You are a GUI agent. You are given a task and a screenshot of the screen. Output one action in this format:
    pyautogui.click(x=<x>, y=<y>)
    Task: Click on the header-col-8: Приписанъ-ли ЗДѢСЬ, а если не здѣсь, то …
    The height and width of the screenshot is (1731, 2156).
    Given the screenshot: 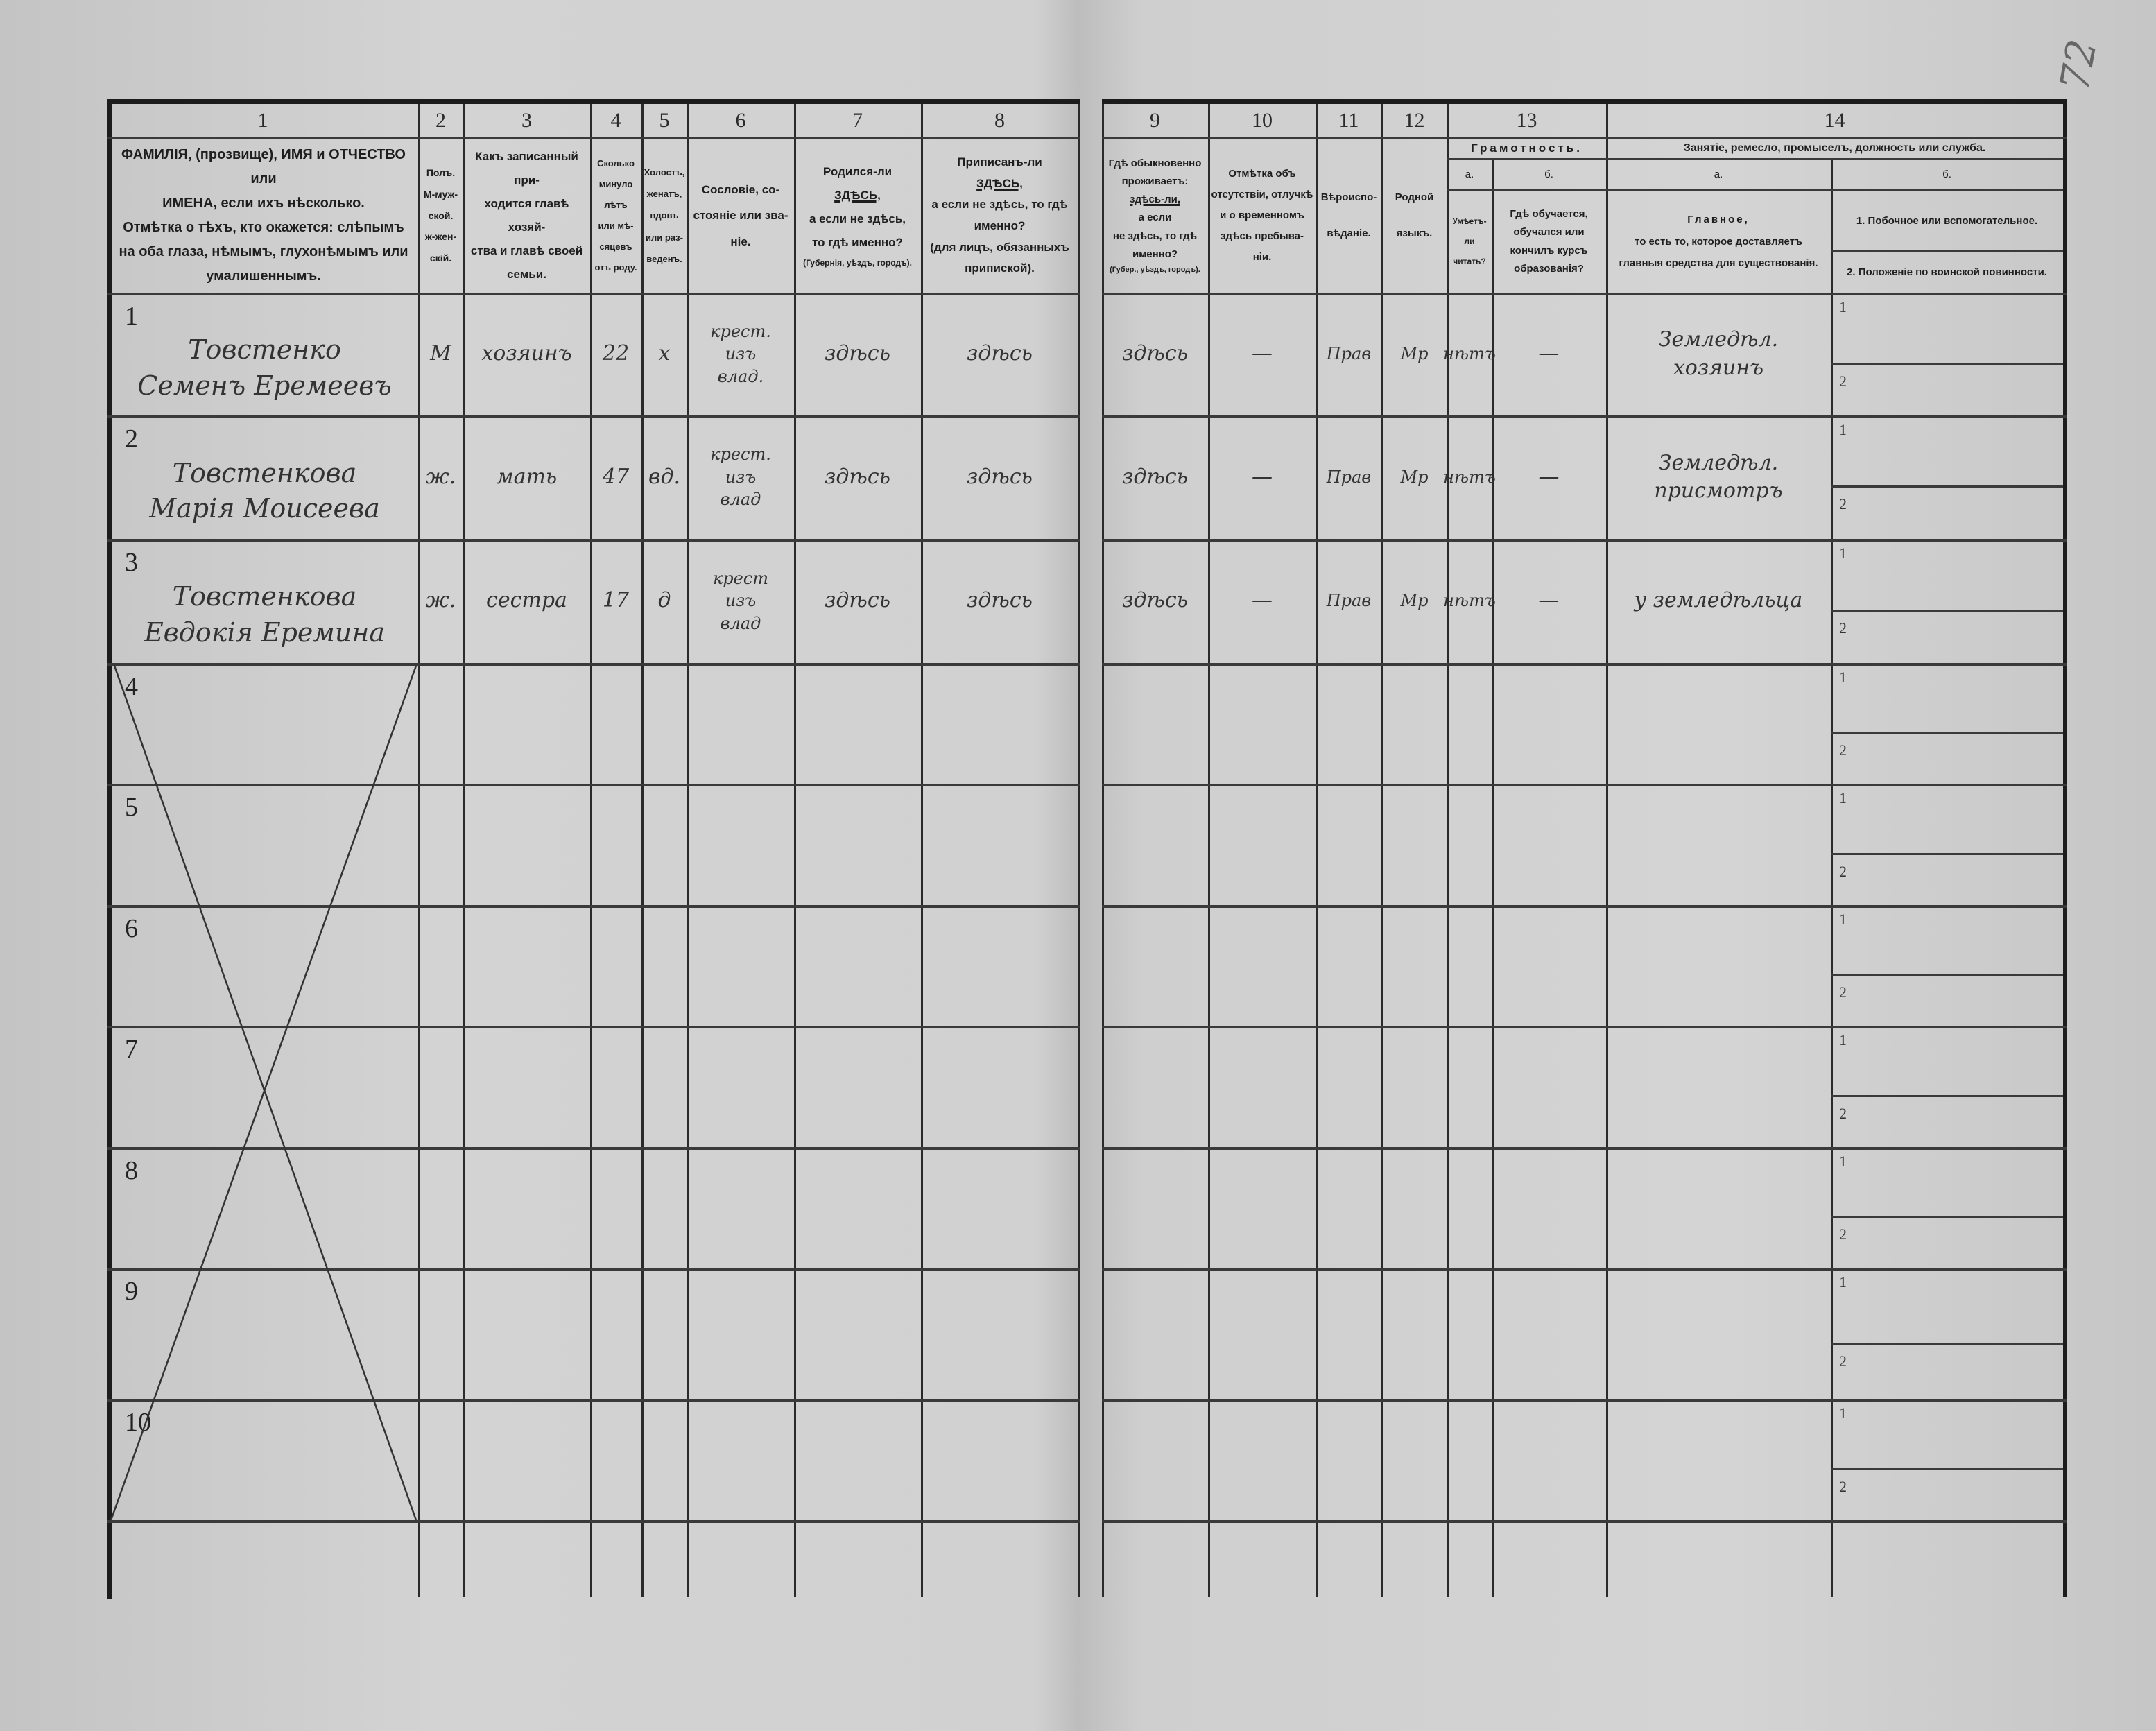 What is the action you would take?
    pyautogui.click(x=999, y=216)
    